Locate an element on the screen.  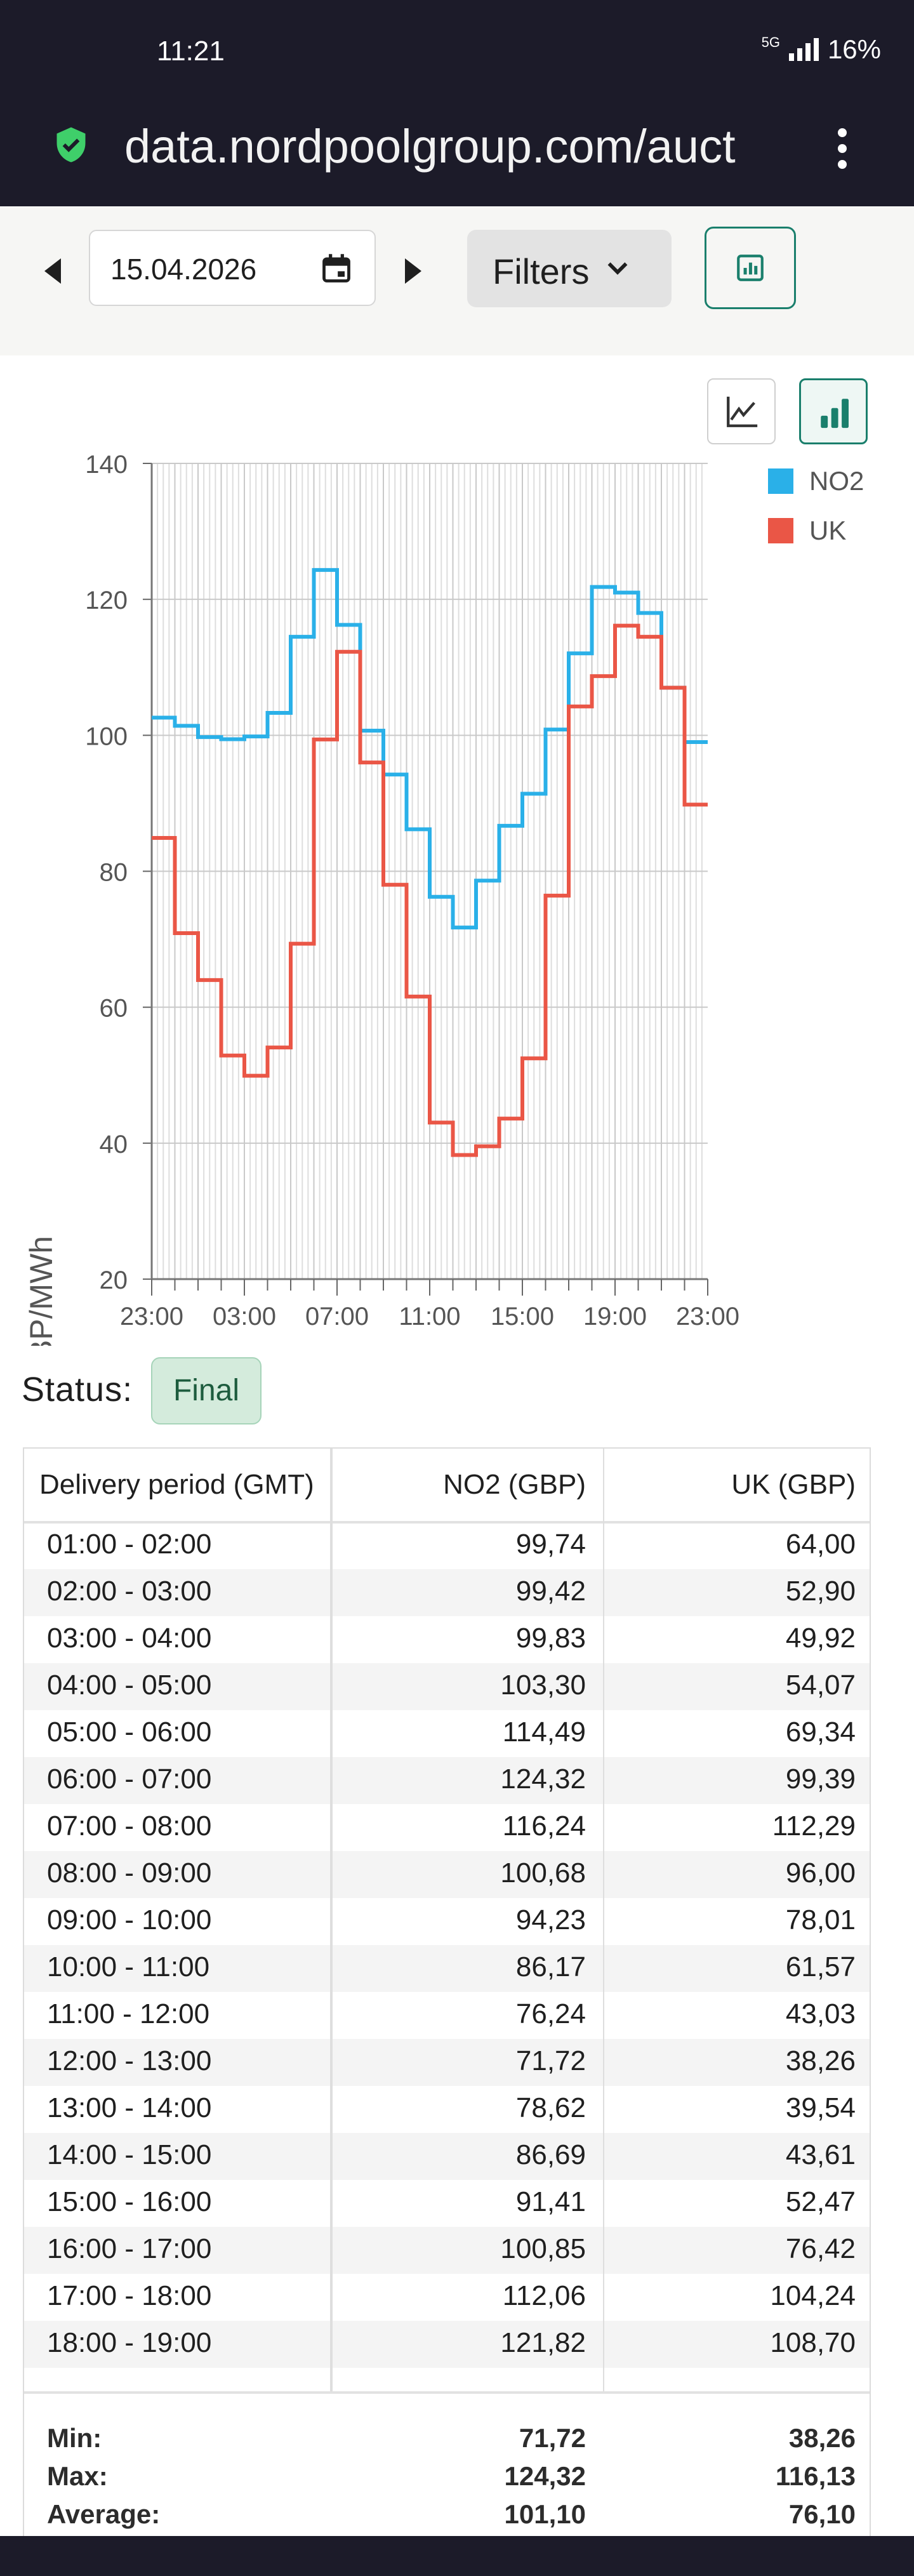
cell-no2: 114,49 is located at coordinates (544, 1732).